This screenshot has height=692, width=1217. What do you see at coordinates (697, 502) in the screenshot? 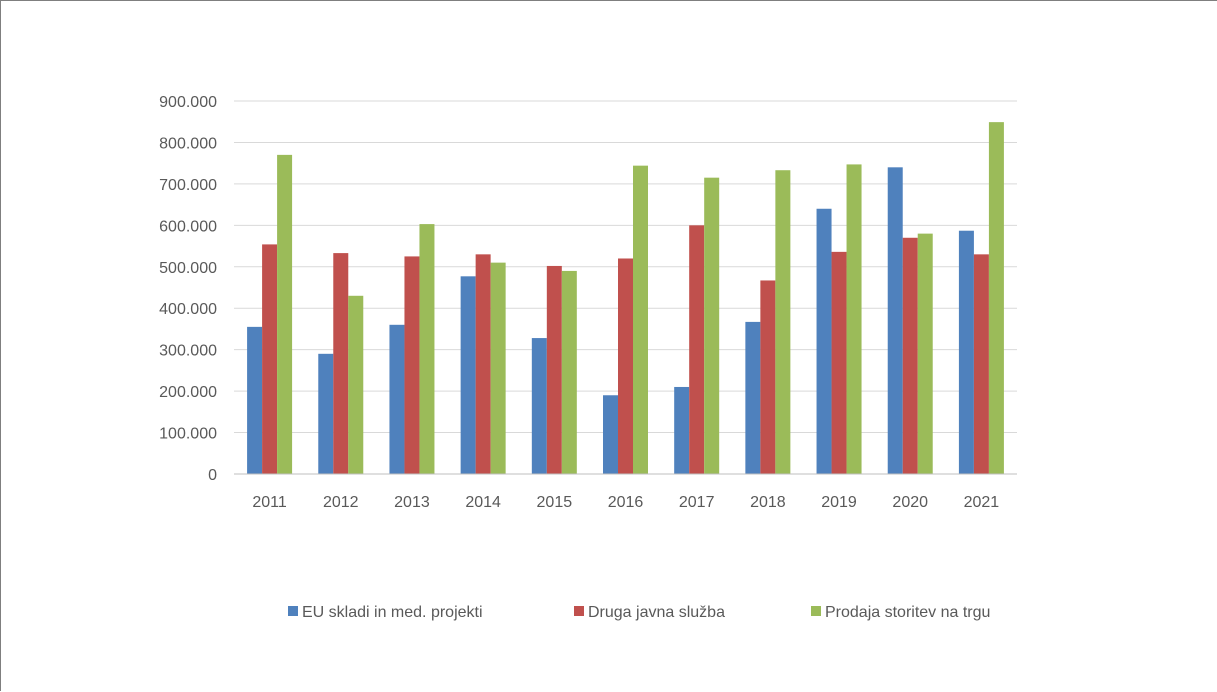
I see `x-tick-label: 2017` at bounding box center [697, 502].